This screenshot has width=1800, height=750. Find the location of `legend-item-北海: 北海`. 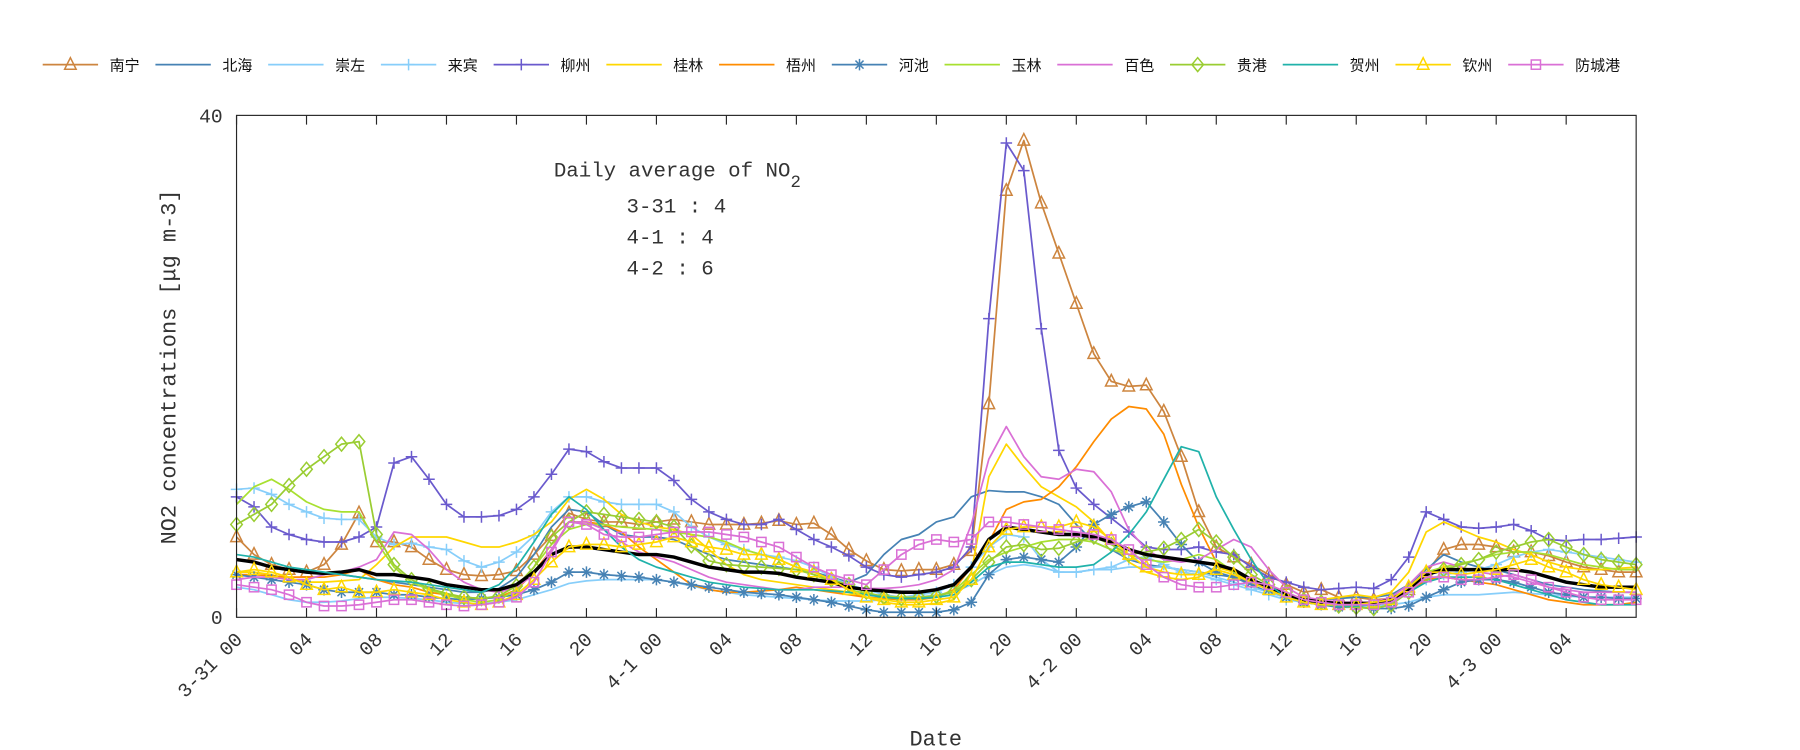

legend-item-北海: 北海 is located at coordinates (203, 65).